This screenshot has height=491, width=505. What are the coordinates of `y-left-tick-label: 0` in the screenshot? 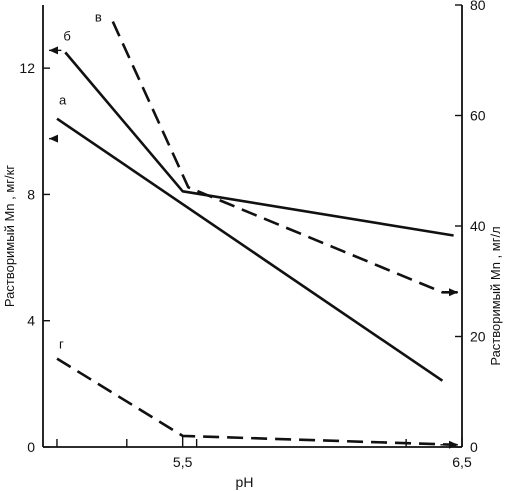 It's located at (31, 447).